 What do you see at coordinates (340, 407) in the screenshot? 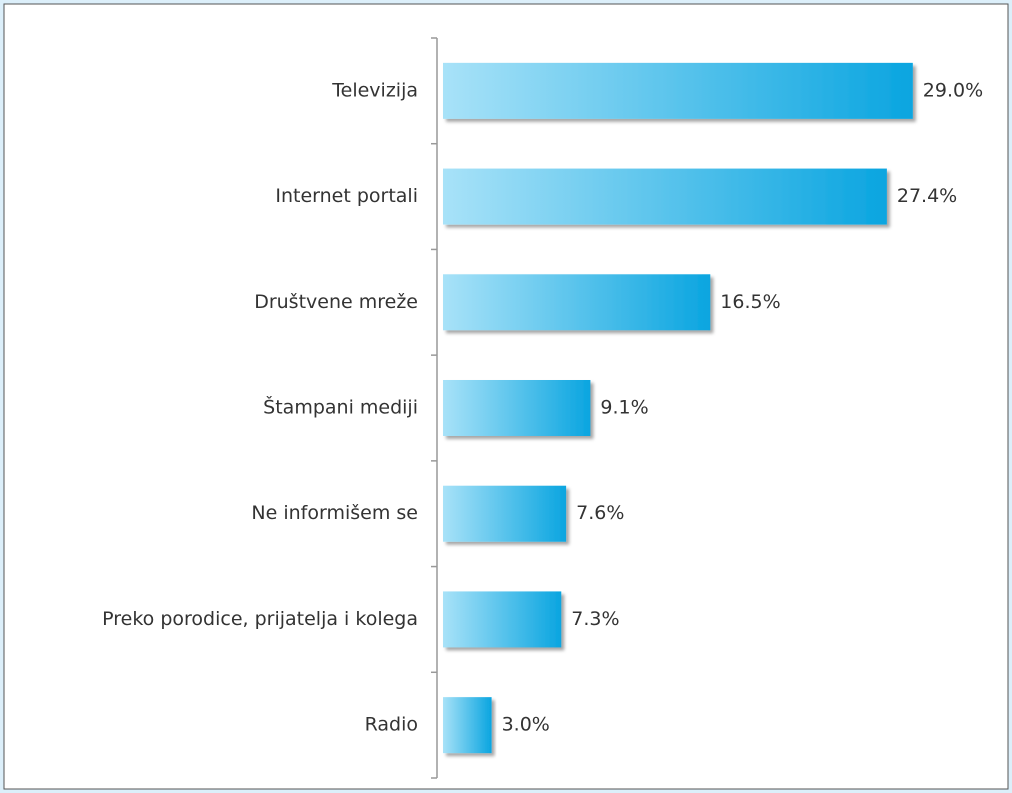
I see `category-label: Štampani mediji` at bounding box center [340, 407].